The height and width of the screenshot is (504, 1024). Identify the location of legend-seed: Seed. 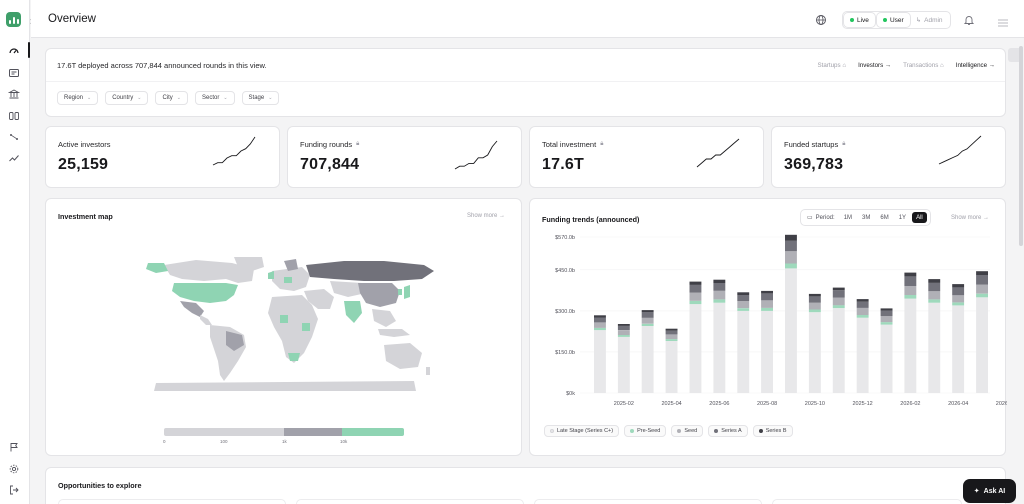
(687, 431).